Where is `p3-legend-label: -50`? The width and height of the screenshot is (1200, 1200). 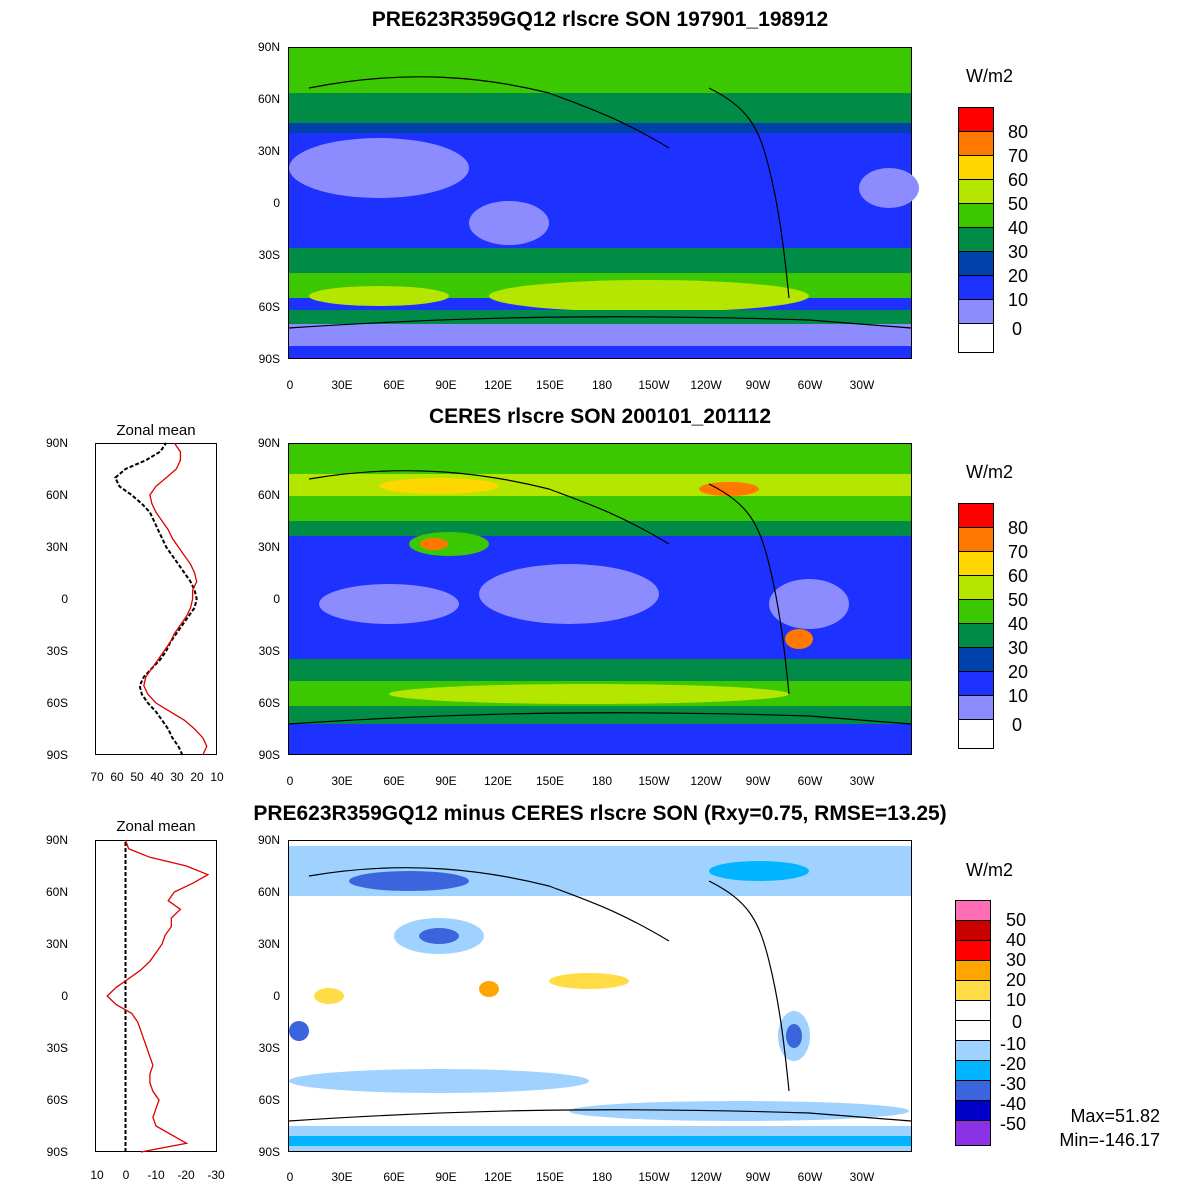 p3-legend-label: -50 is located at coordinates (1013, 1124).